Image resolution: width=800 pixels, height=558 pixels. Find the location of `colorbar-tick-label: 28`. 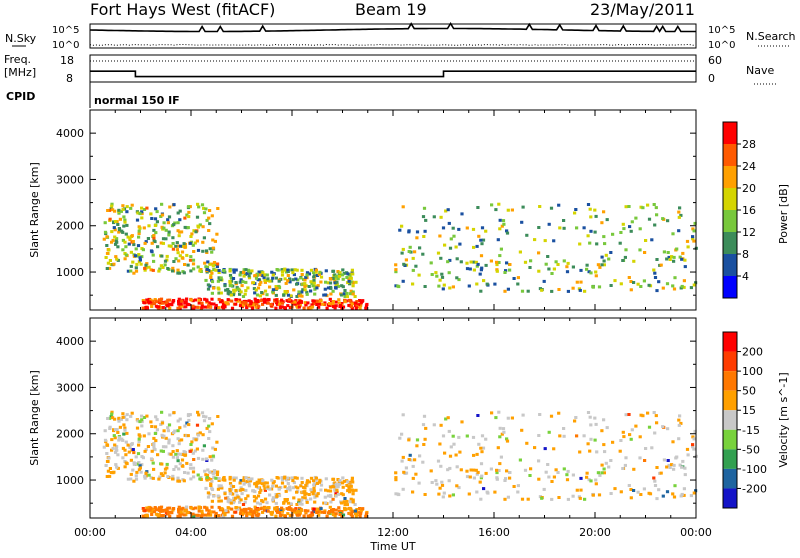

colorbar-tick-label: 28 is located at coordinates (749, 144).